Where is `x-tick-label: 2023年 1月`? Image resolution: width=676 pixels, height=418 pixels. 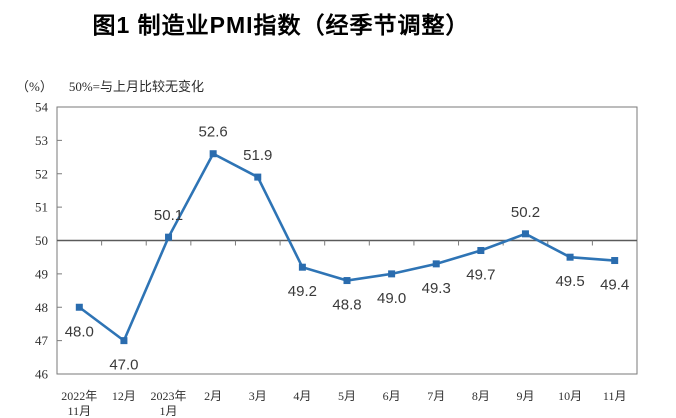 x-tick-label: 2023年 1月 is located at coordinates (169, 403).